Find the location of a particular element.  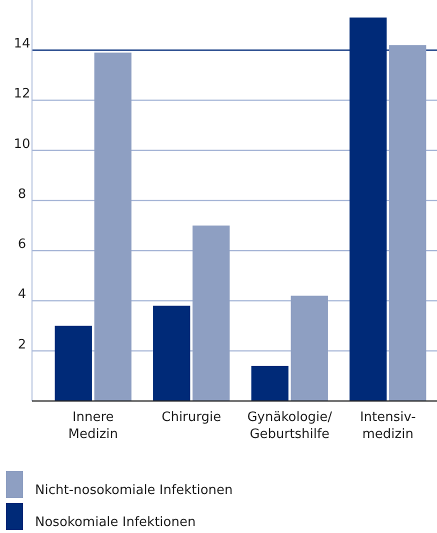

legend-label: Nosokomiale Infektionen is located at coordinates (115, 522).